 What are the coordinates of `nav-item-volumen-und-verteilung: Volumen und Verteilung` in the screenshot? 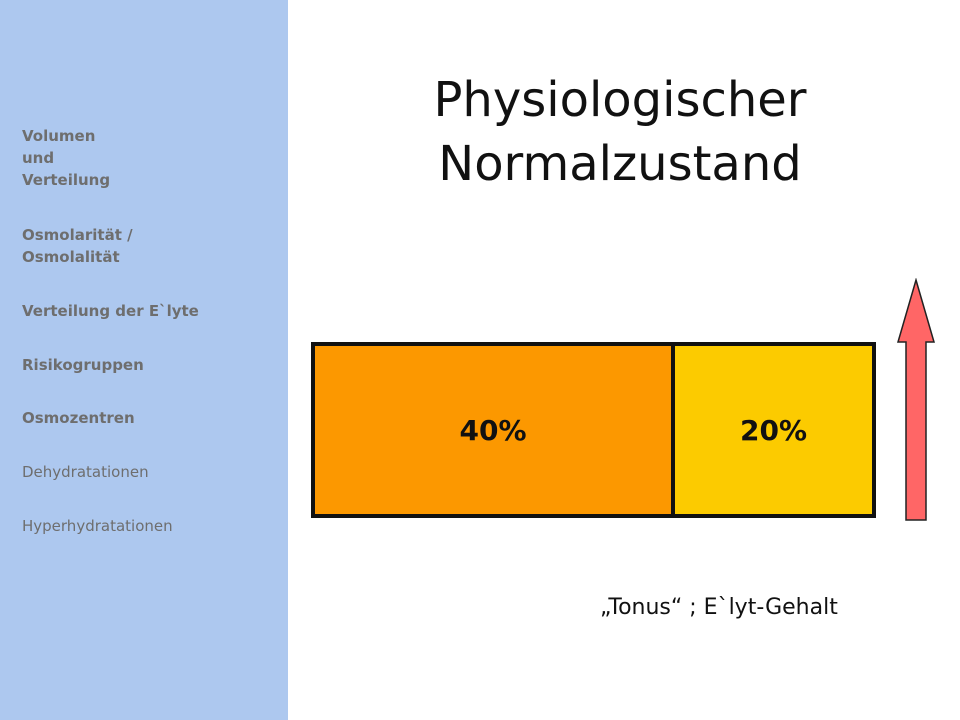 It's located at (66, 158).